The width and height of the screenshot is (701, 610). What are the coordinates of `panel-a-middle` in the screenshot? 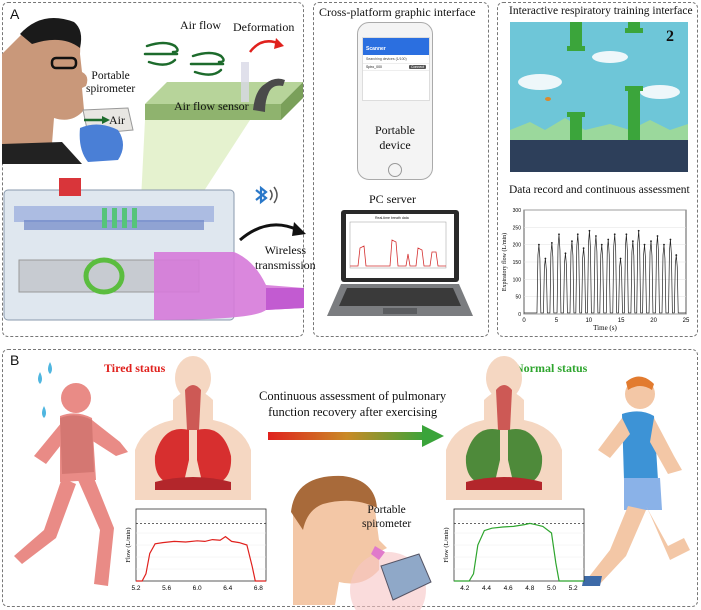 It's located at (401, 169).